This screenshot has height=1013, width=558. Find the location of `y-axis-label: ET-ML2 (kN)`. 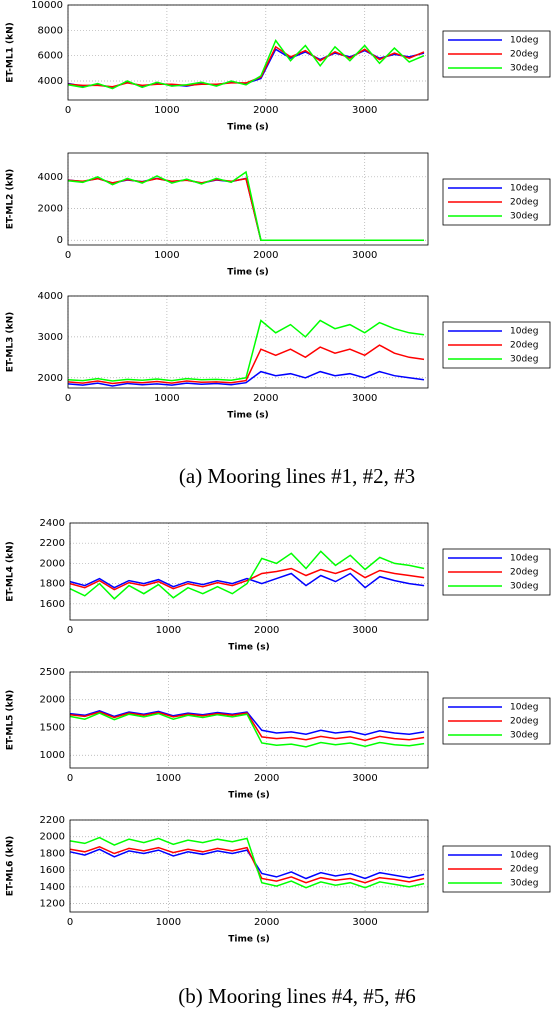

y-axis-label: ET-ML2 (kN) is located at coordinates (11, 199).